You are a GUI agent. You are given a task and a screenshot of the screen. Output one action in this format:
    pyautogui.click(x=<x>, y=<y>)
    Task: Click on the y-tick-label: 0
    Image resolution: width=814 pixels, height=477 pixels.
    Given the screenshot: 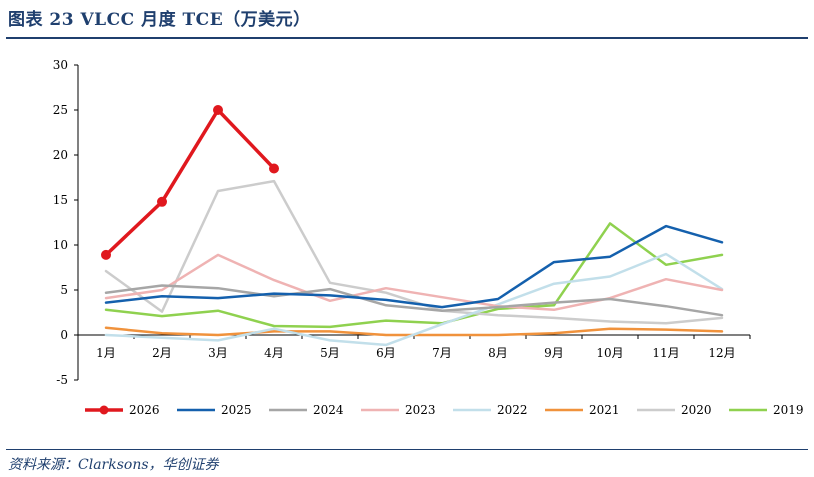 What is the action you would take?
    pyautogui.click(x=64, y=335)
    